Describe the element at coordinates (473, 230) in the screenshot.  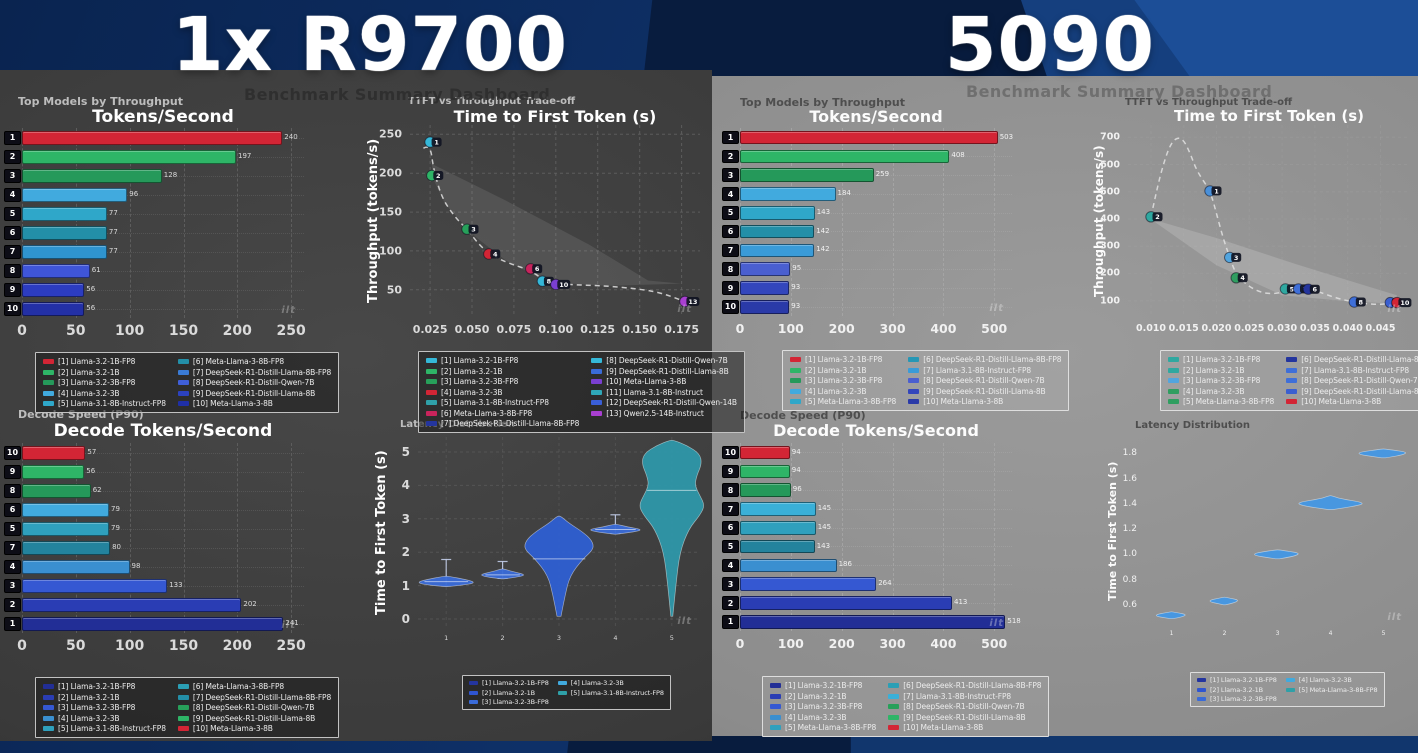
I see `point-number: 3` at that location.